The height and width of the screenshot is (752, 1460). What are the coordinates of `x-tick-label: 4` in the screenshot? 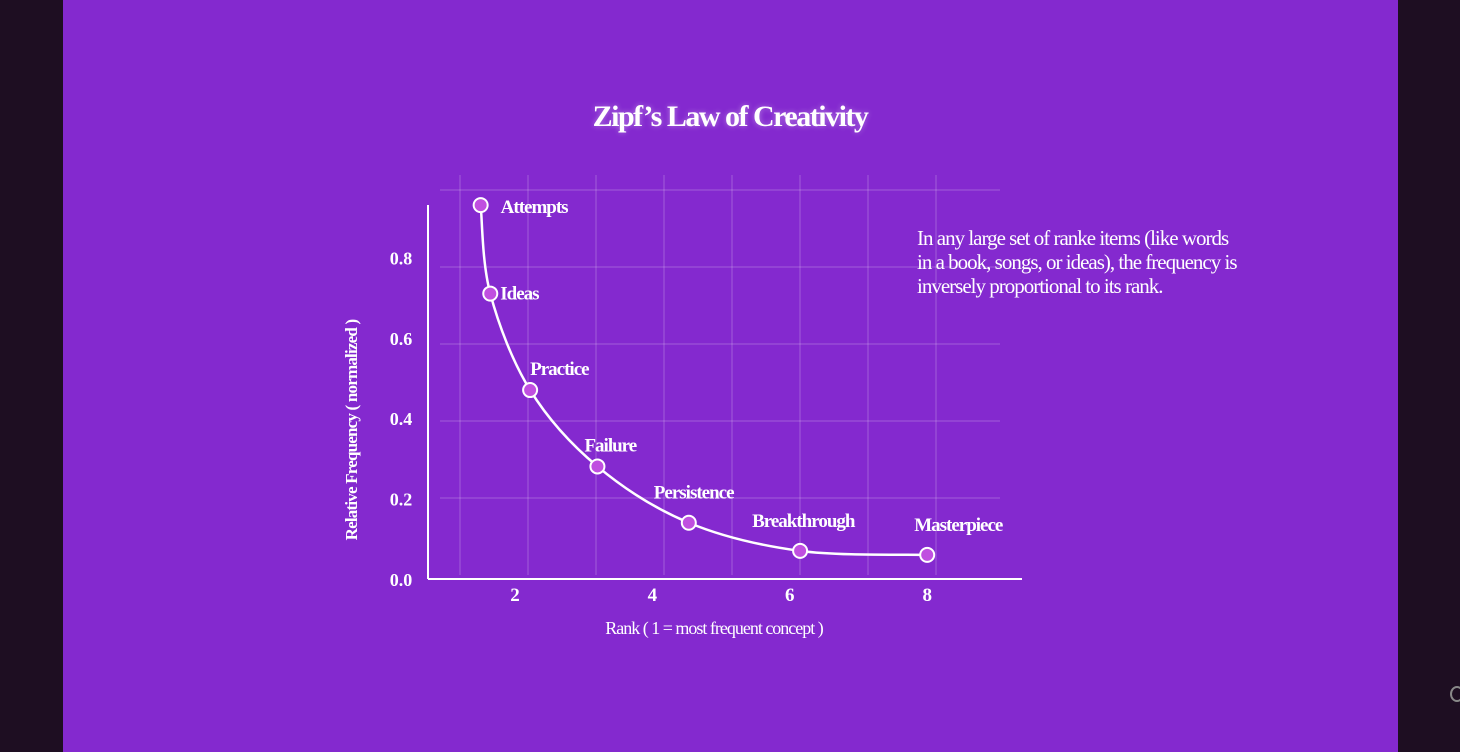 It's located at (653, 595).